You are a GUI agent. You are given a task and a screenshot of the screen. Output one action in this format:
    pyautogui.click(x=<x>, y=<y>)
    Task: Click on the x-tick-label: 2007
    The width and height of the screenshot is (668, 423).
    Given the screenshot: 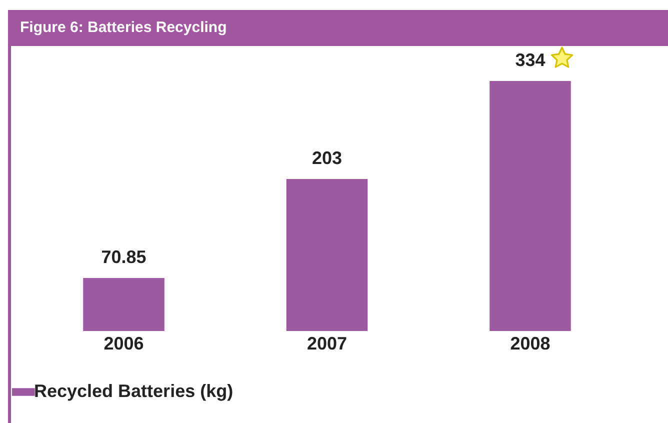 What is the action you would take?
    pyautogui.click(x=327, y=344)
    